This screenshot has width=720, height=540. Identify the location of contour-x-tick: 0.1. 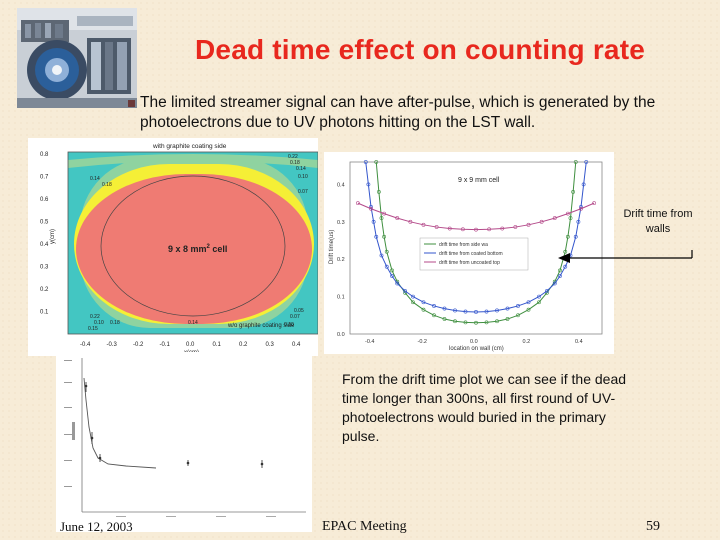
(217, 345).